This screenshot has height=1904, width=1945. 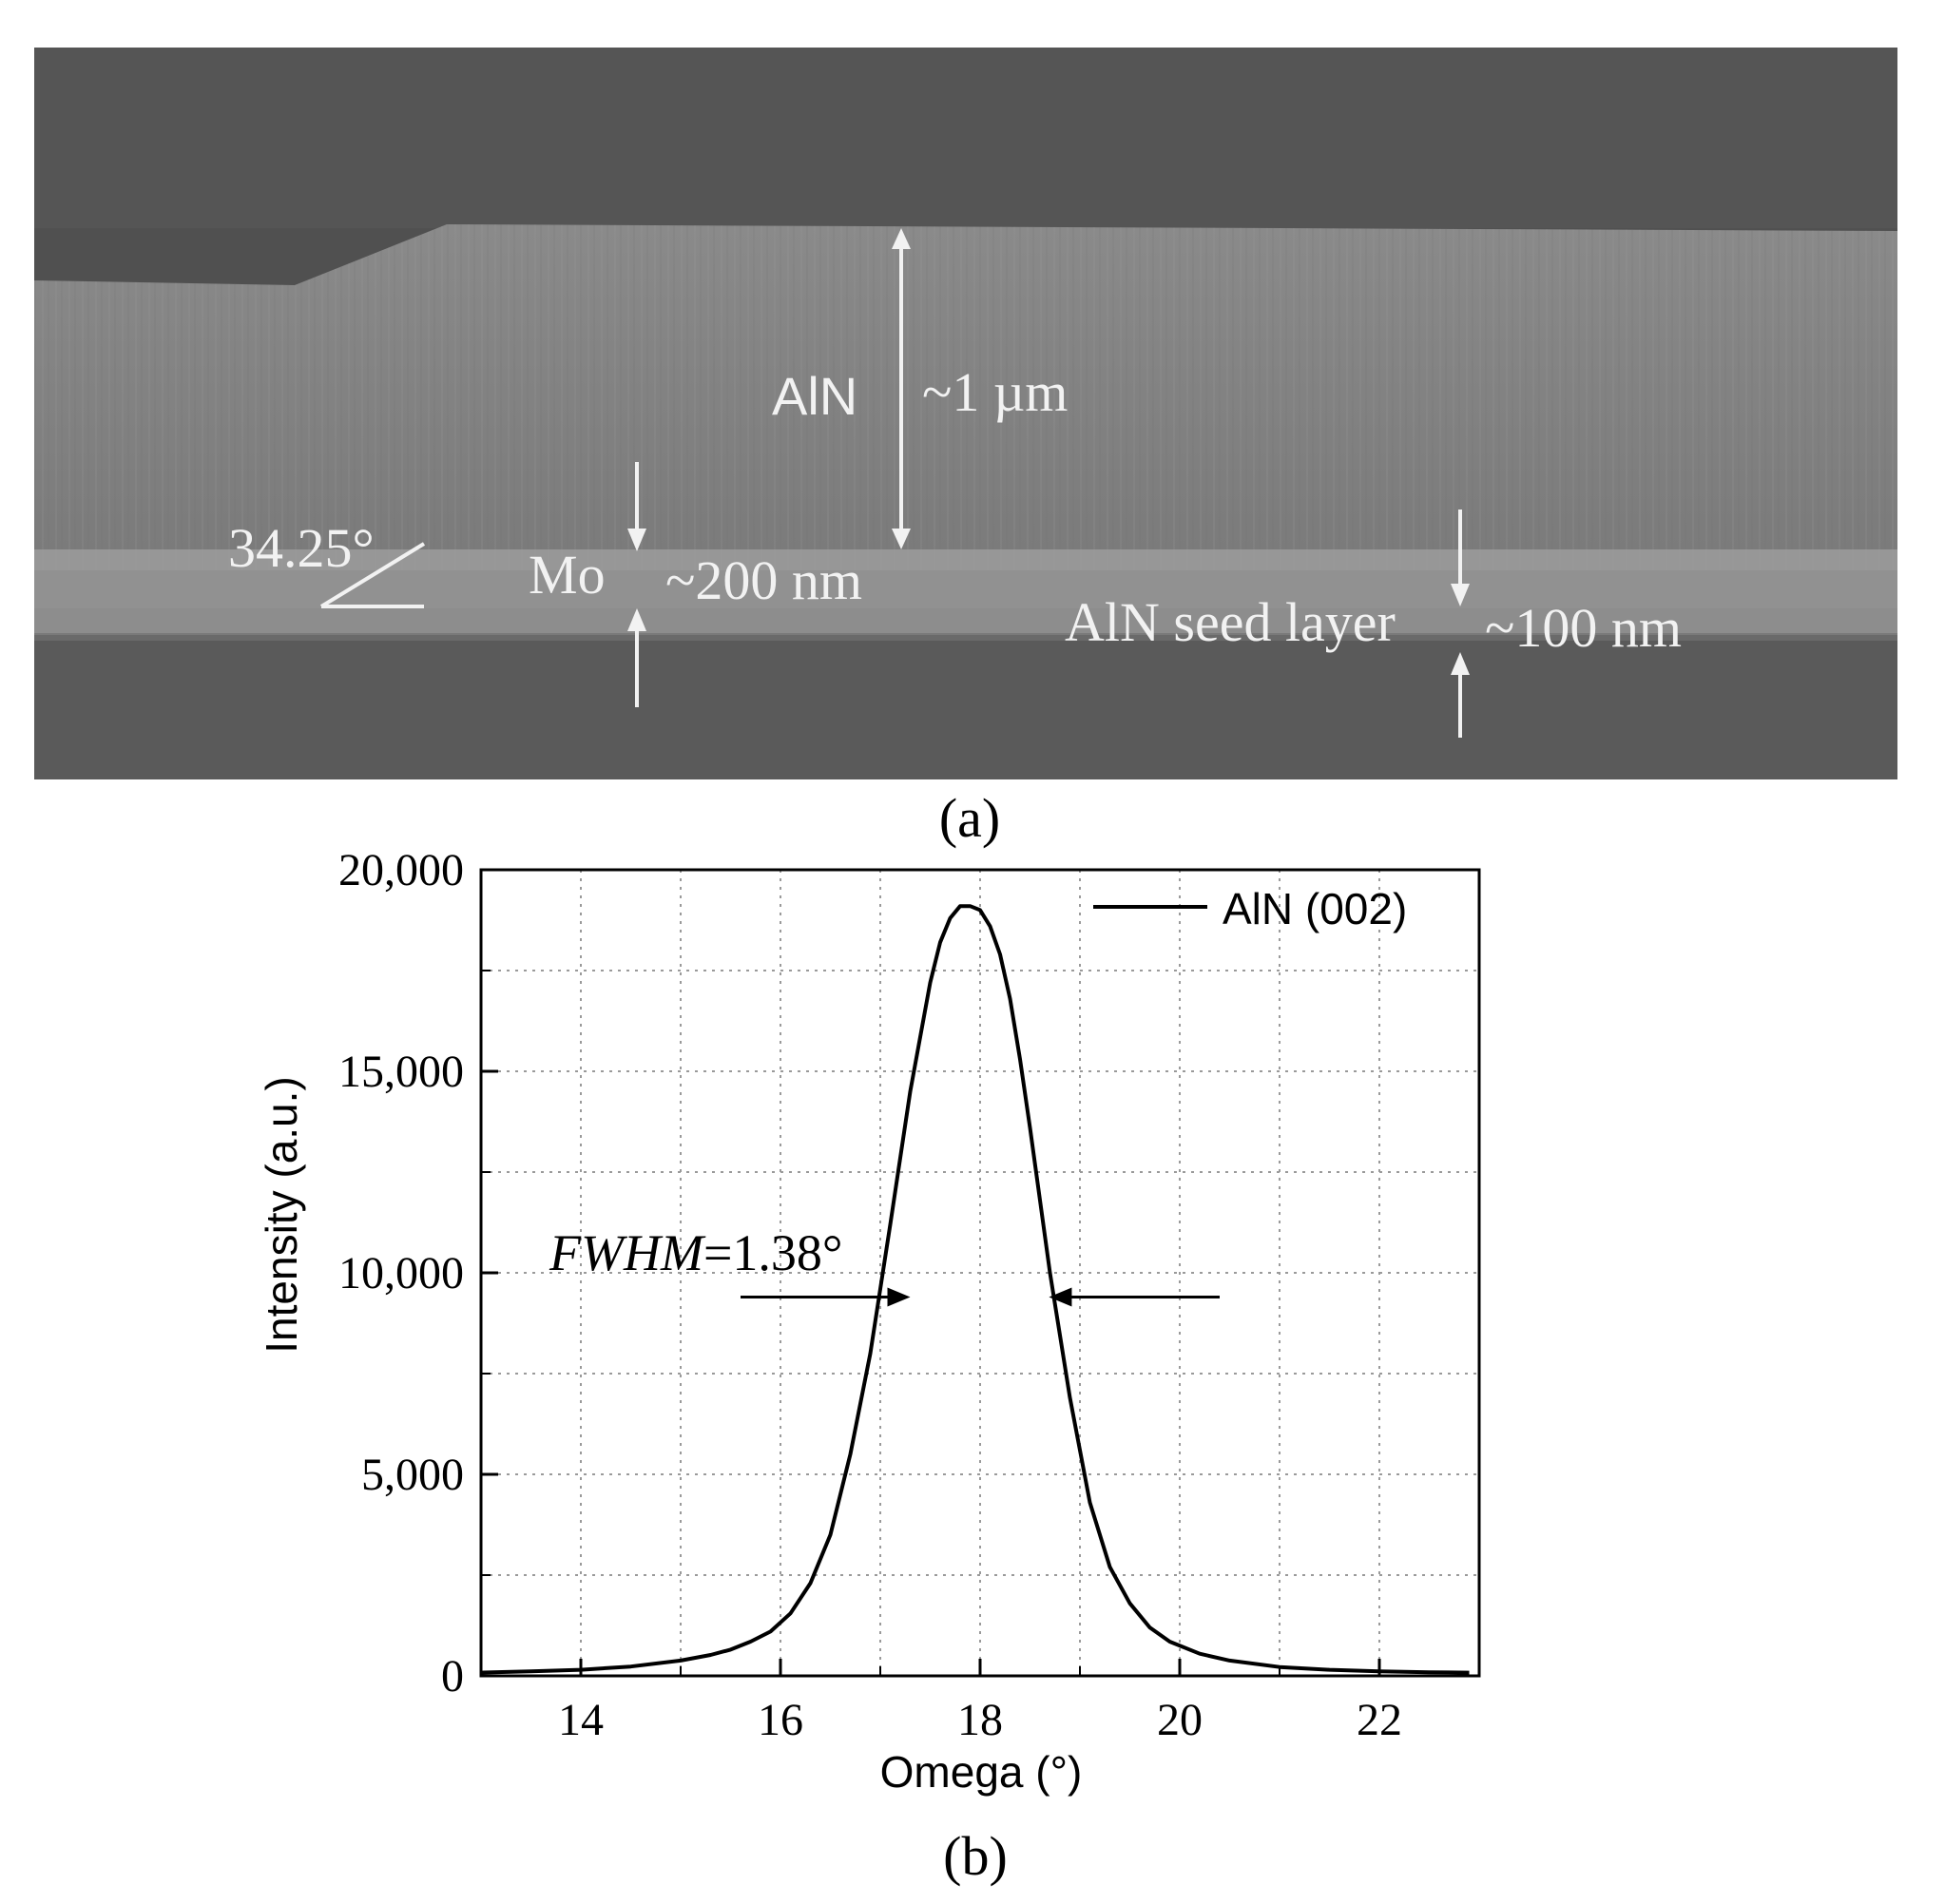 I want to click on y-tick-label: 10,000, so click(x=401, y=1273).